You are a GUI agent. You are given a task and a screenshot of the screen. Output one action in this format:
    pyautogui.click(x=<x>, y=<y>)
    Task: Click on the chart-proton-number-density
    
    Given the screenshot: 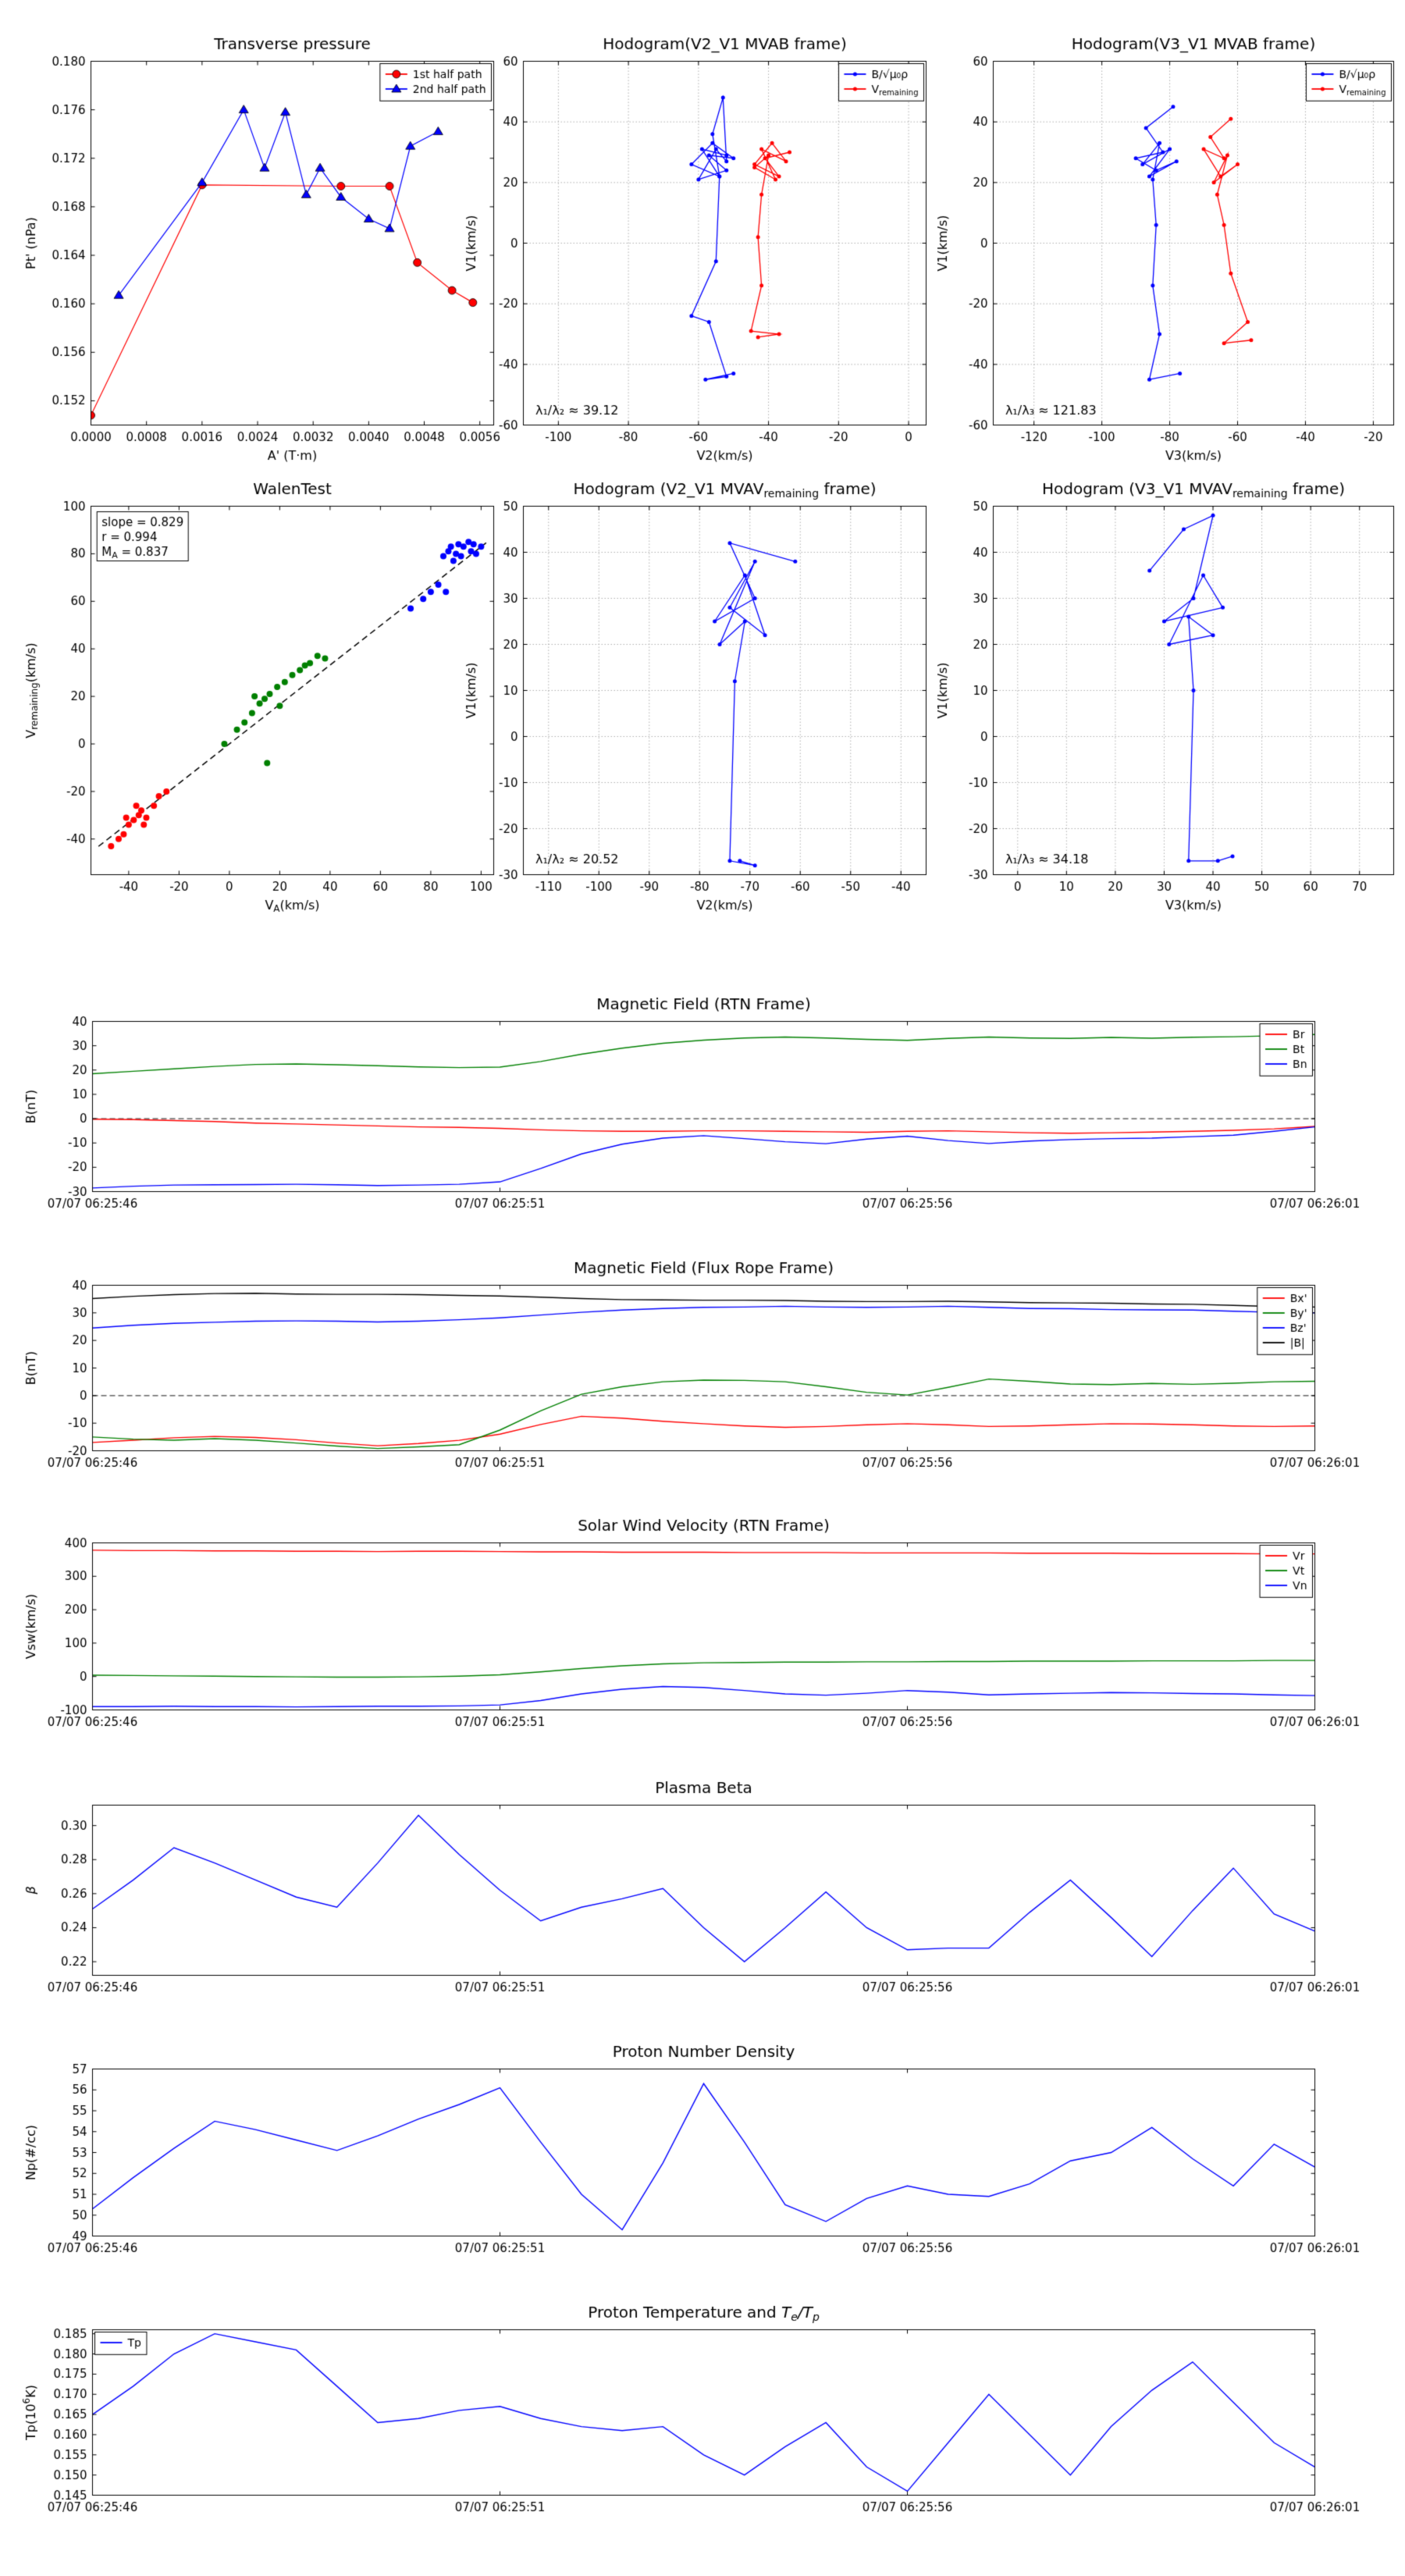 What is the action you would take?
    pyautogui.click(x=709, y=2147)
    